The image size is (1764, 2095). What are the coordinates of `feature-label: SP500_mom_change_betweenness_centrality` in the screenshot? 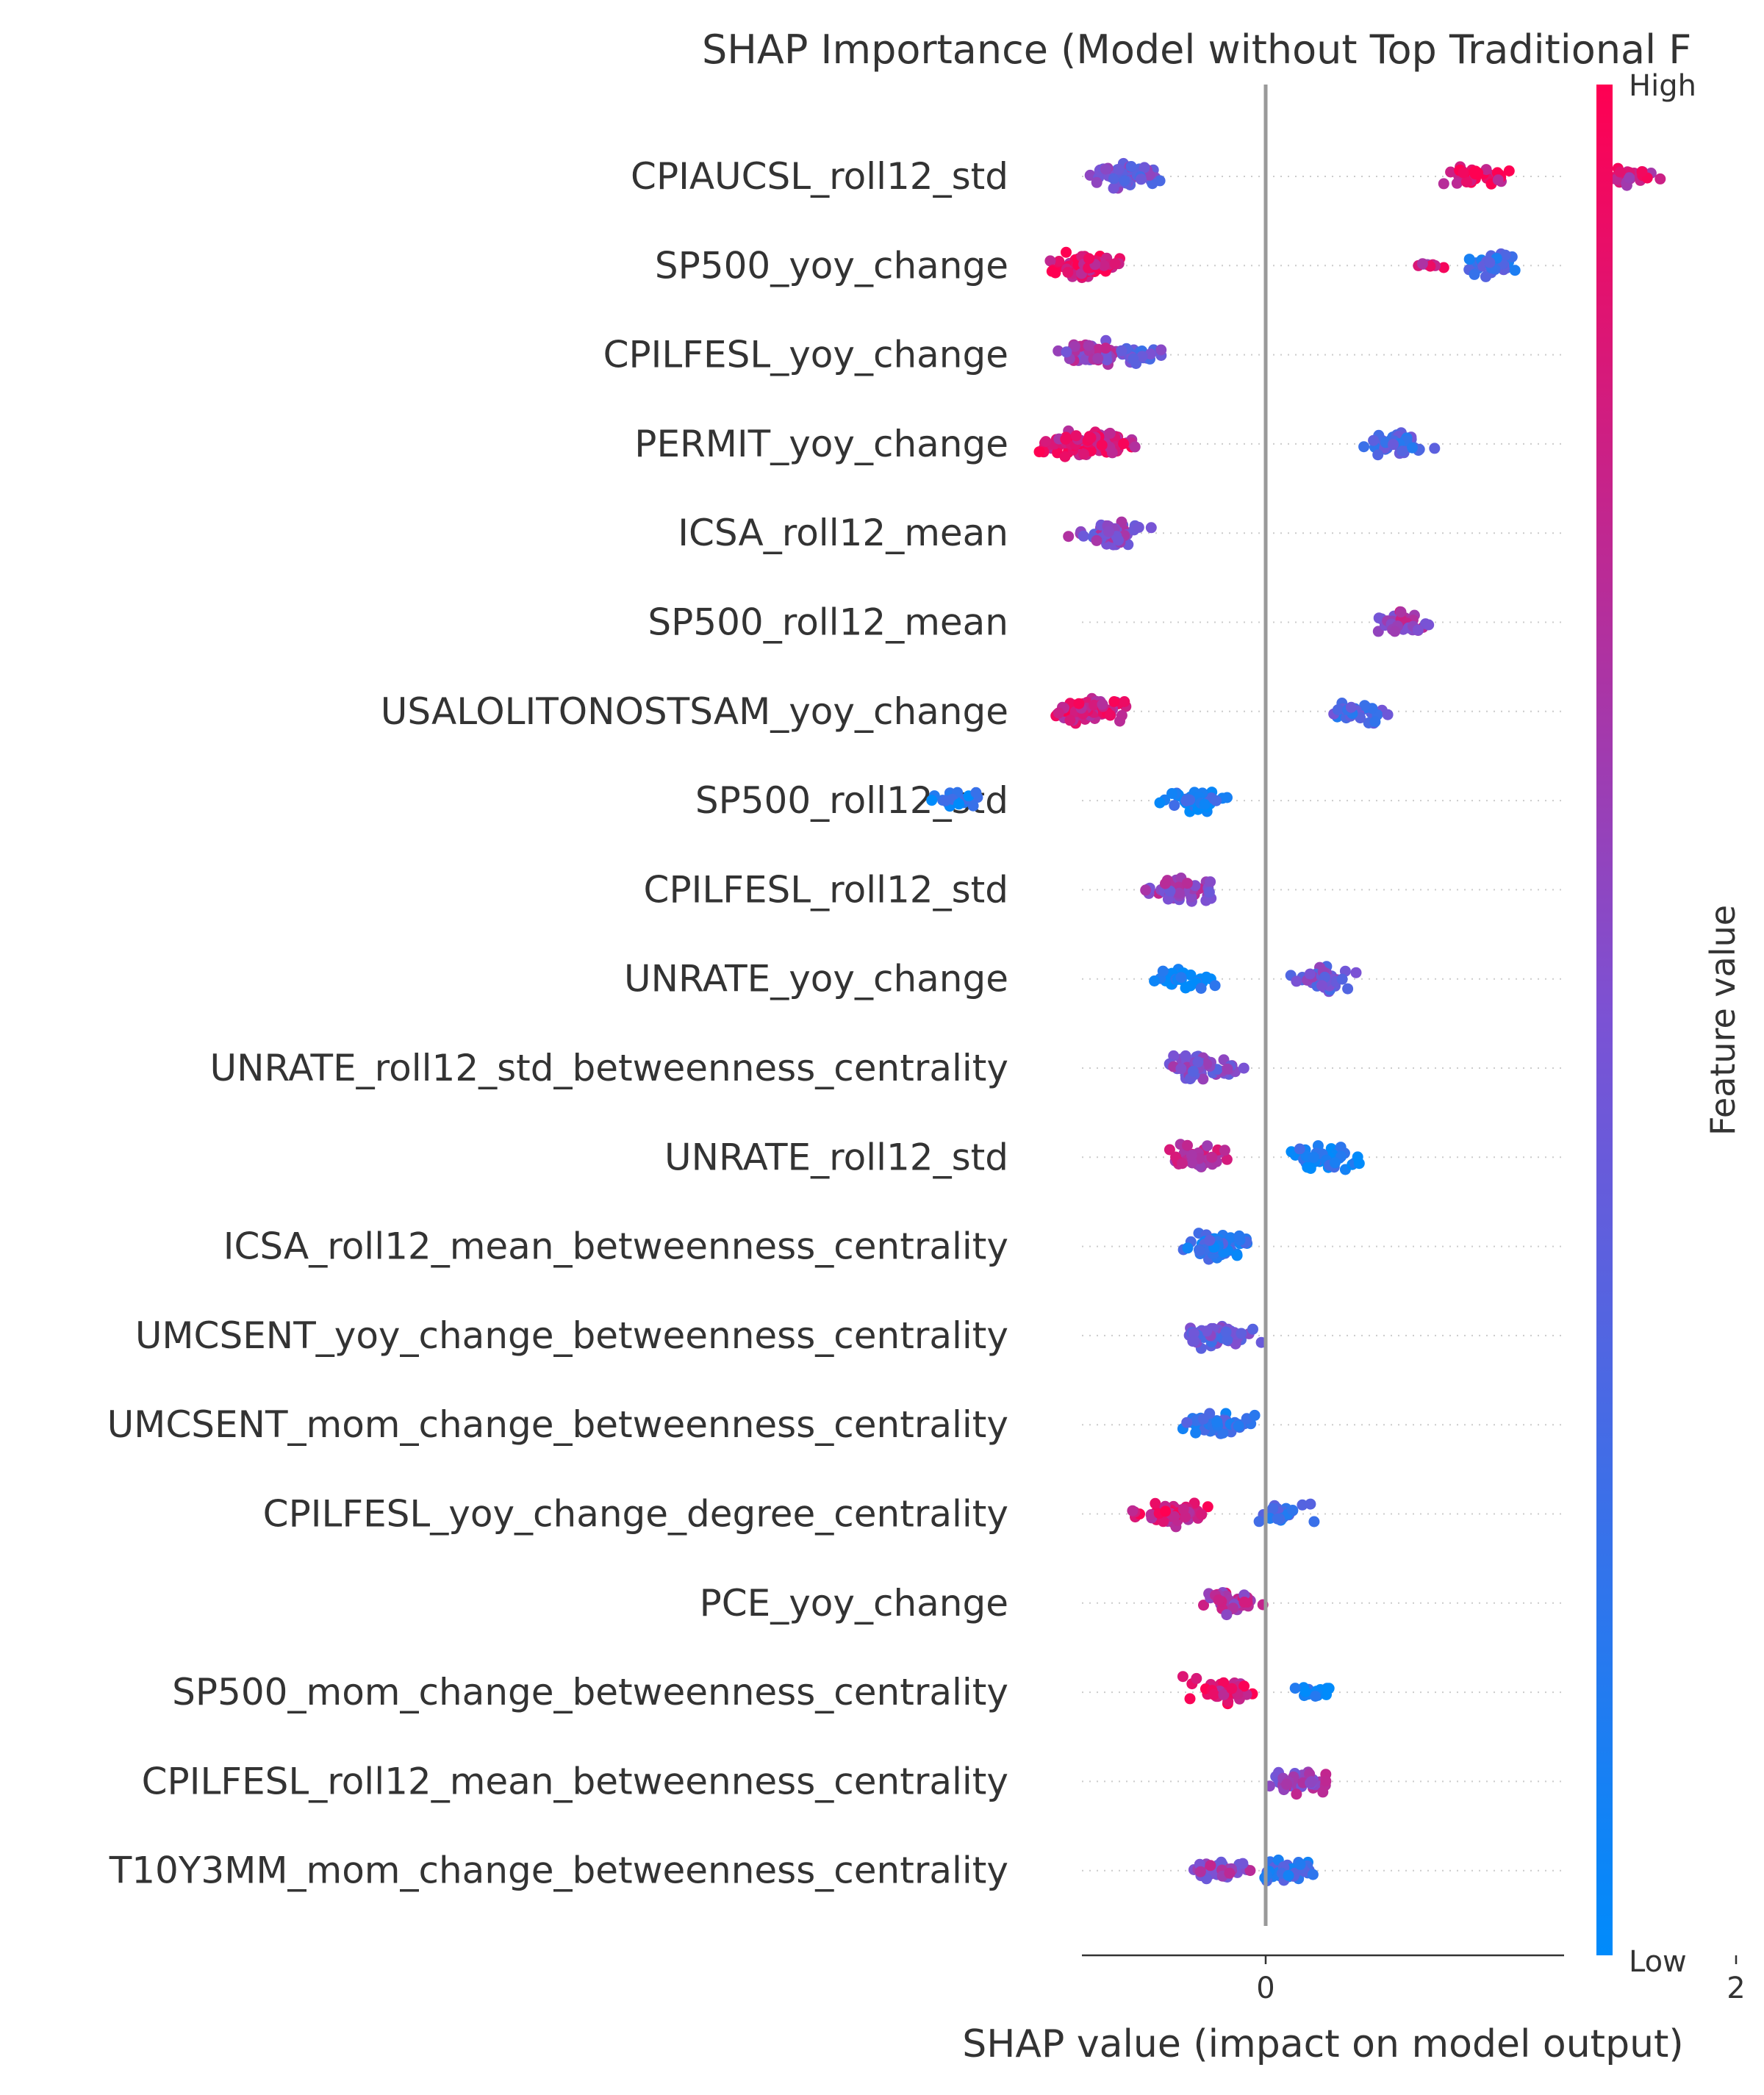 It's located at (590, 1692).